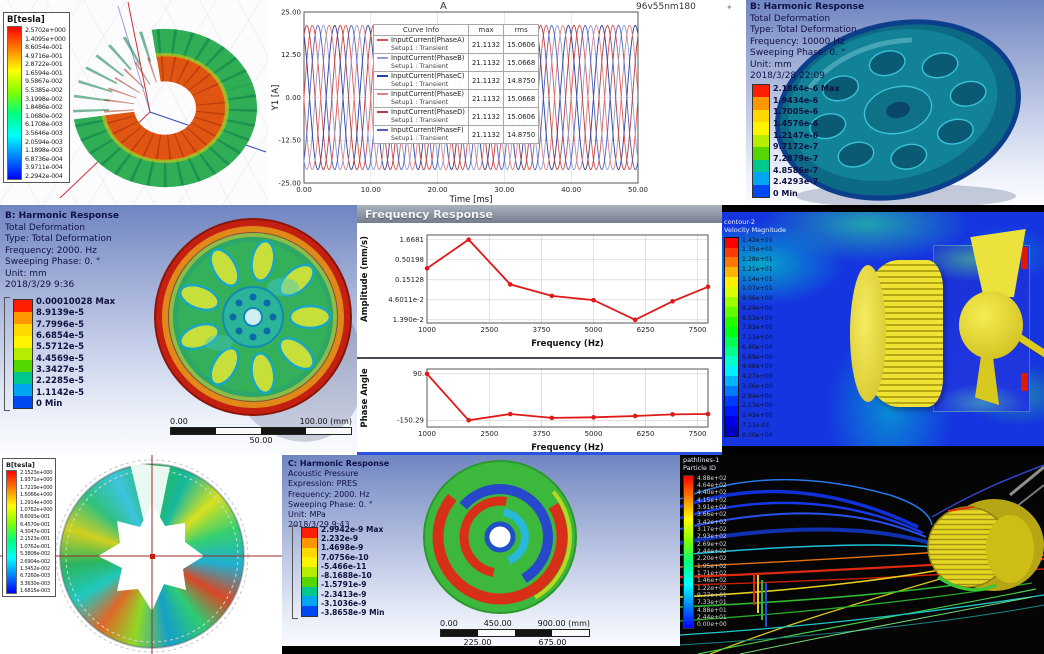  I want to click on list-item: 2.1864e-6 Max, so click(806, 88).